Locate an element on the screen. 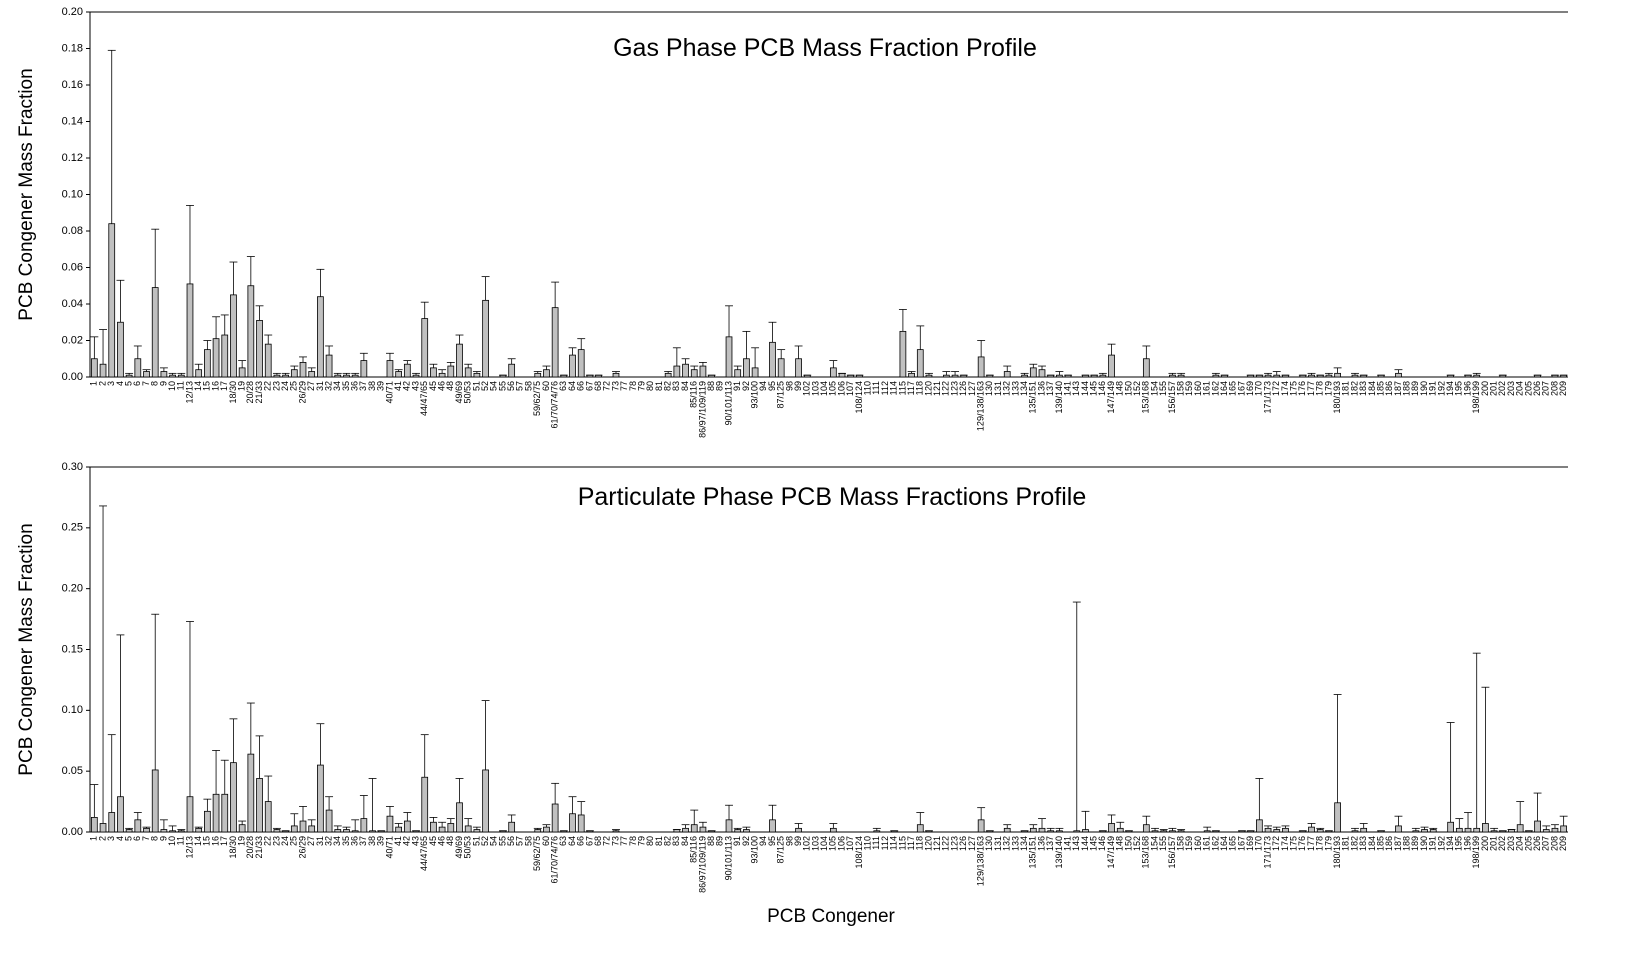  x-tick-label: 59/62/75 is located at coordinates (537, 398).